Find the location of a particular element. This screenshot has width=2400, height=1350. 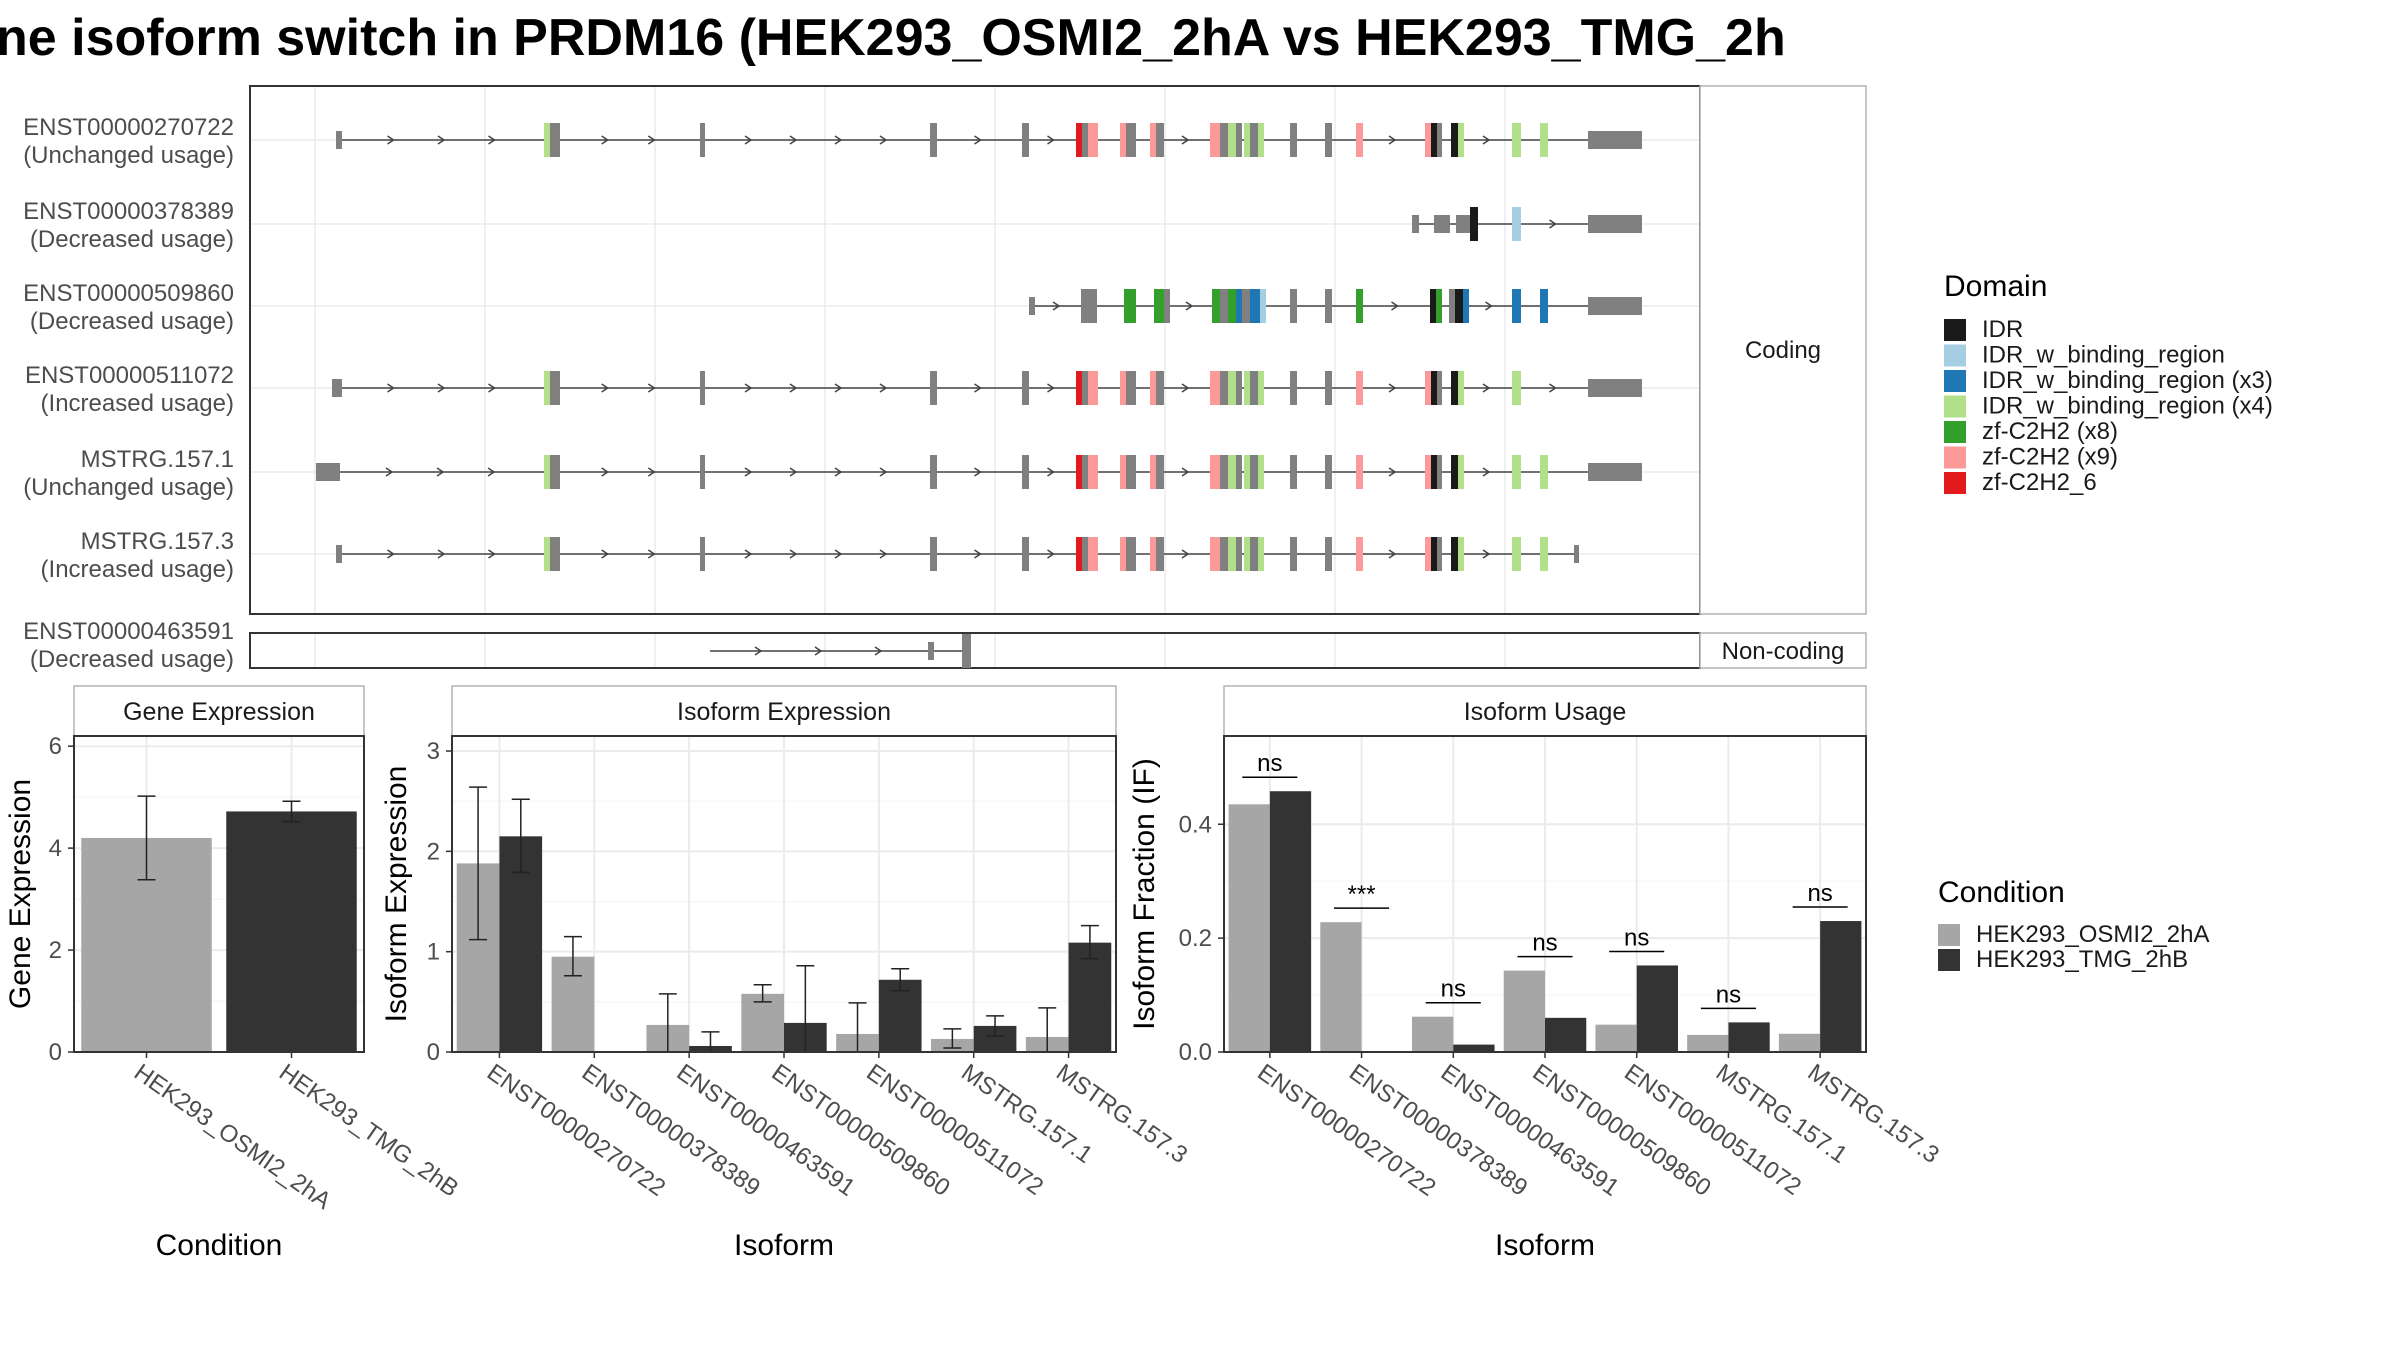

significance-label: *** is located at coordinates (1362, 894).